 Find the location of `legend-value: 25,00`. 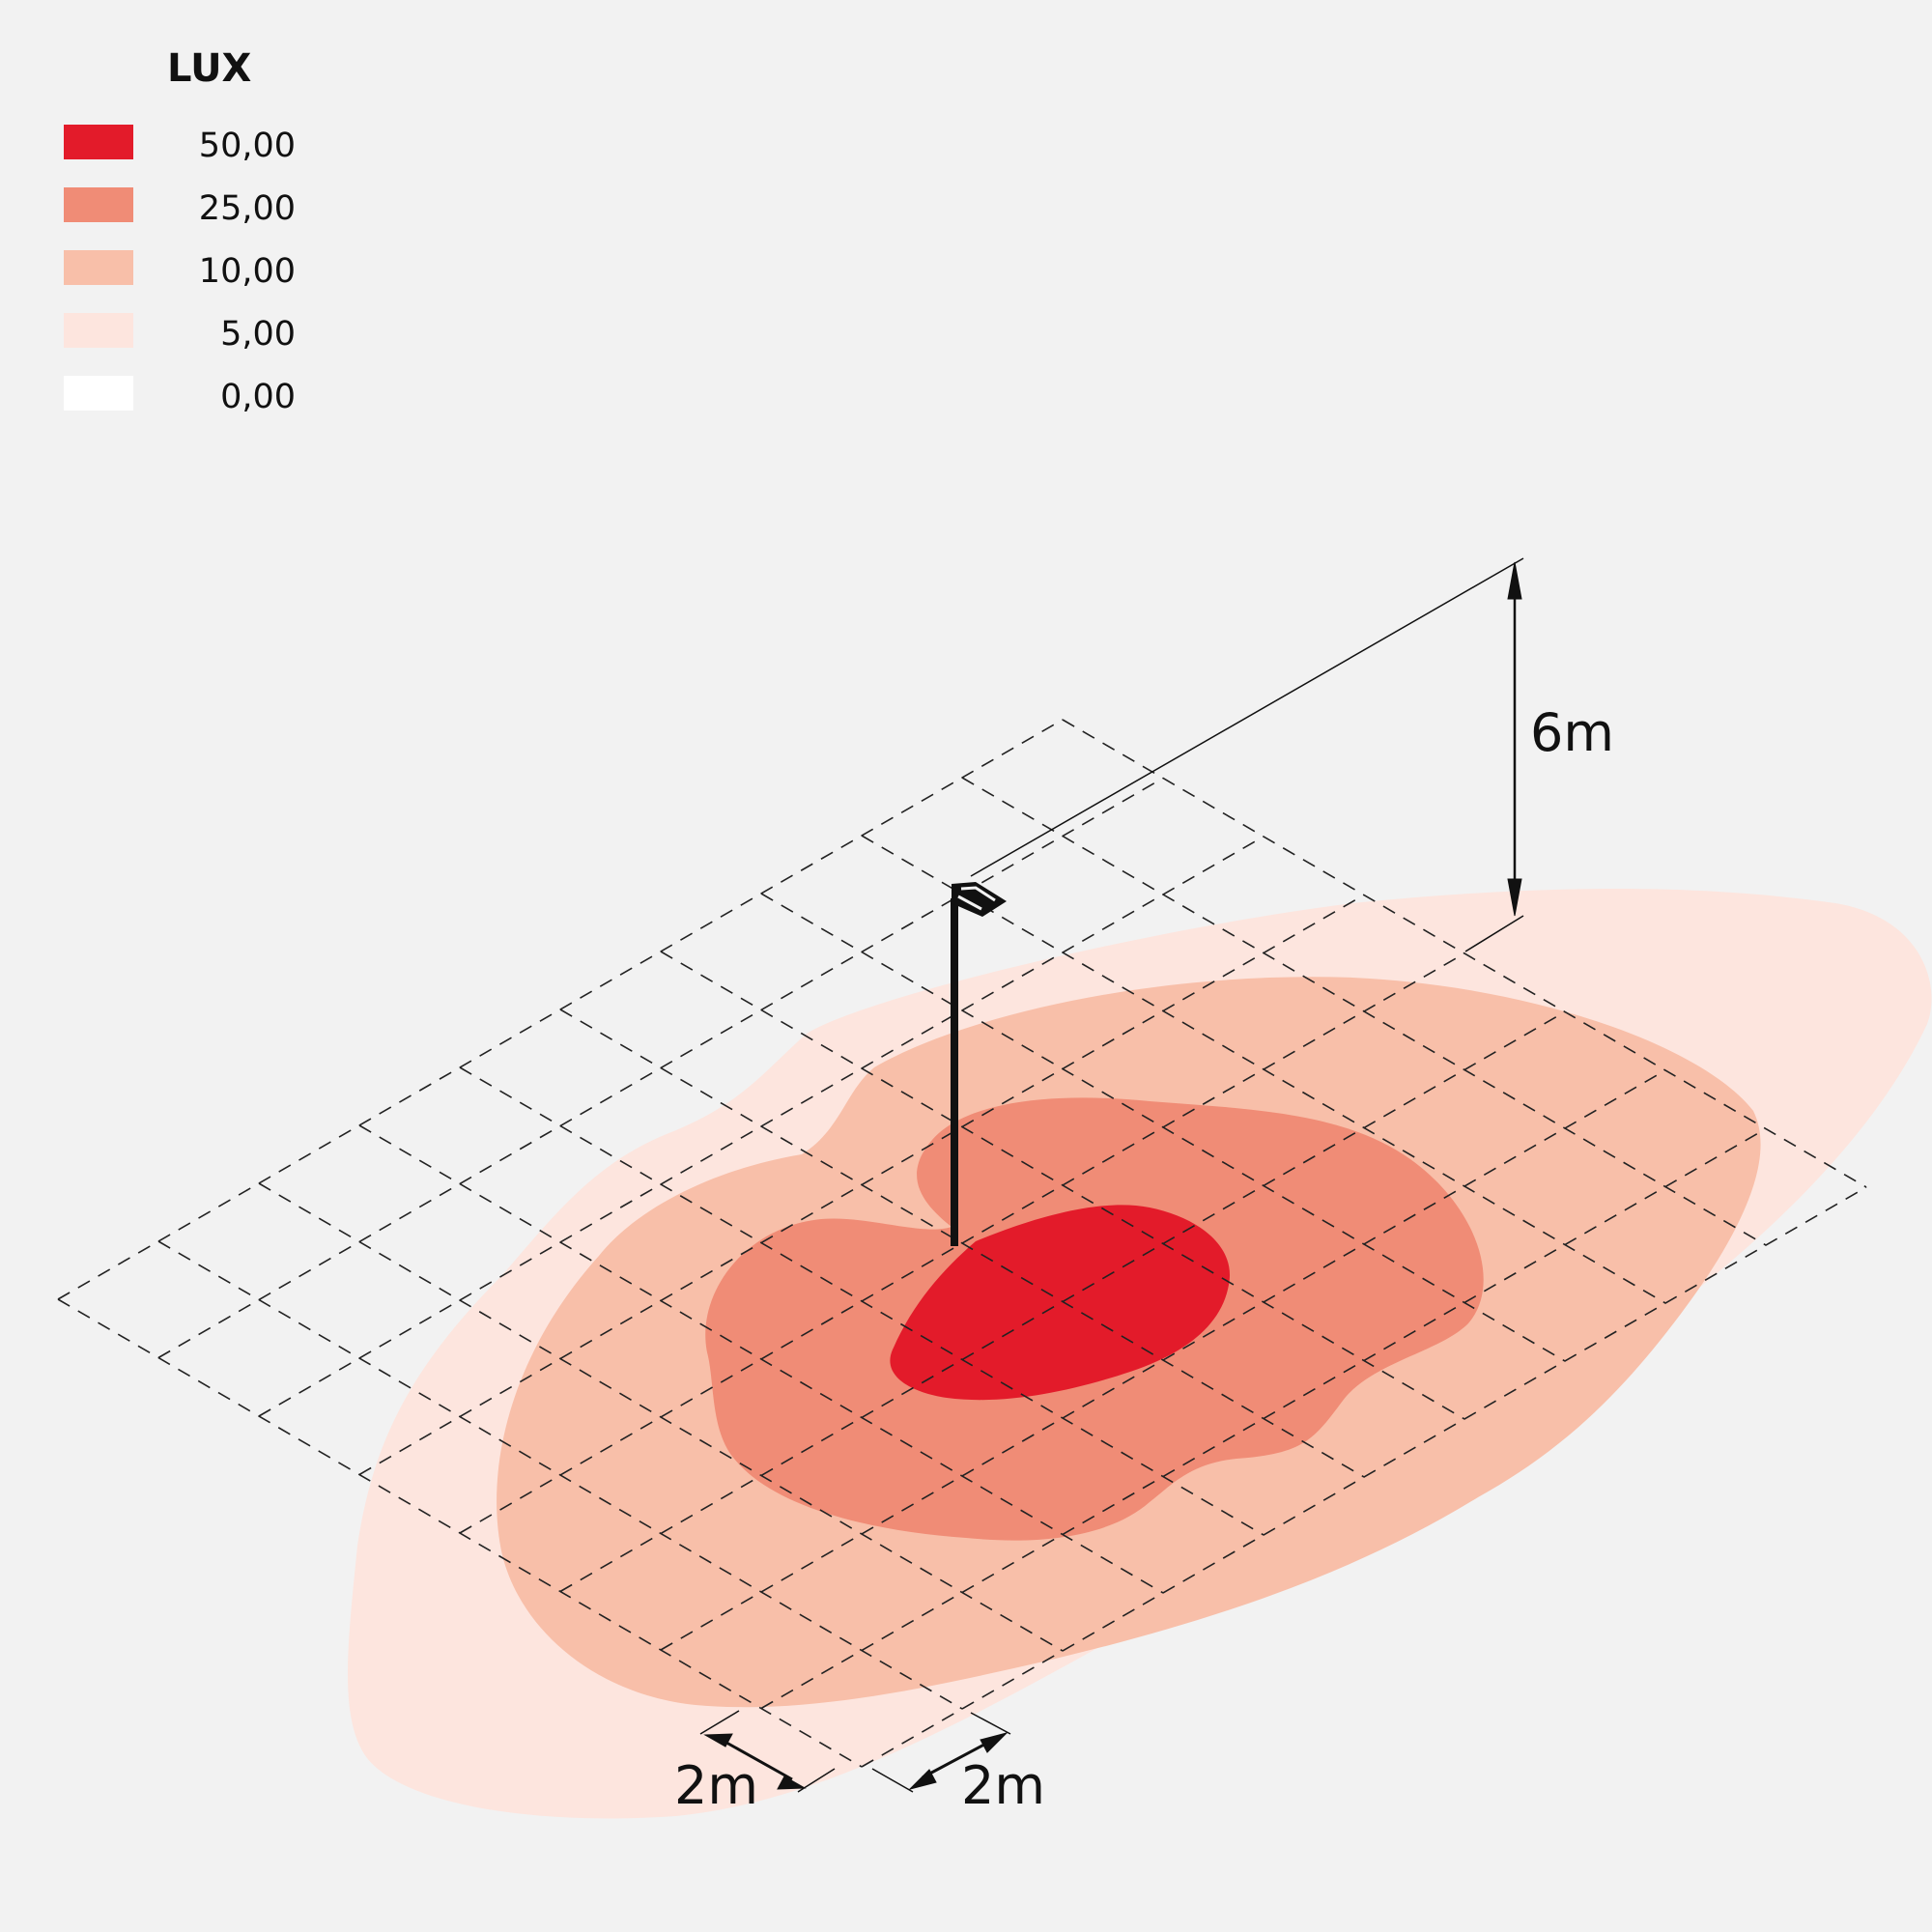

legend-value: 25,00 is located at coordinates (247, 208).